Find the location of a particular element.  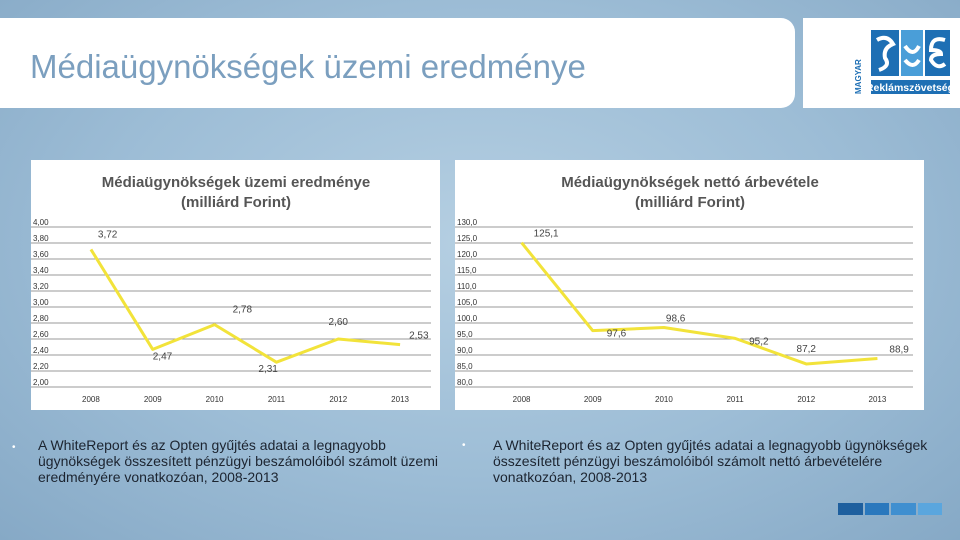

logo-name-text: Reklámszövetség is located at coordinates (910, 88).